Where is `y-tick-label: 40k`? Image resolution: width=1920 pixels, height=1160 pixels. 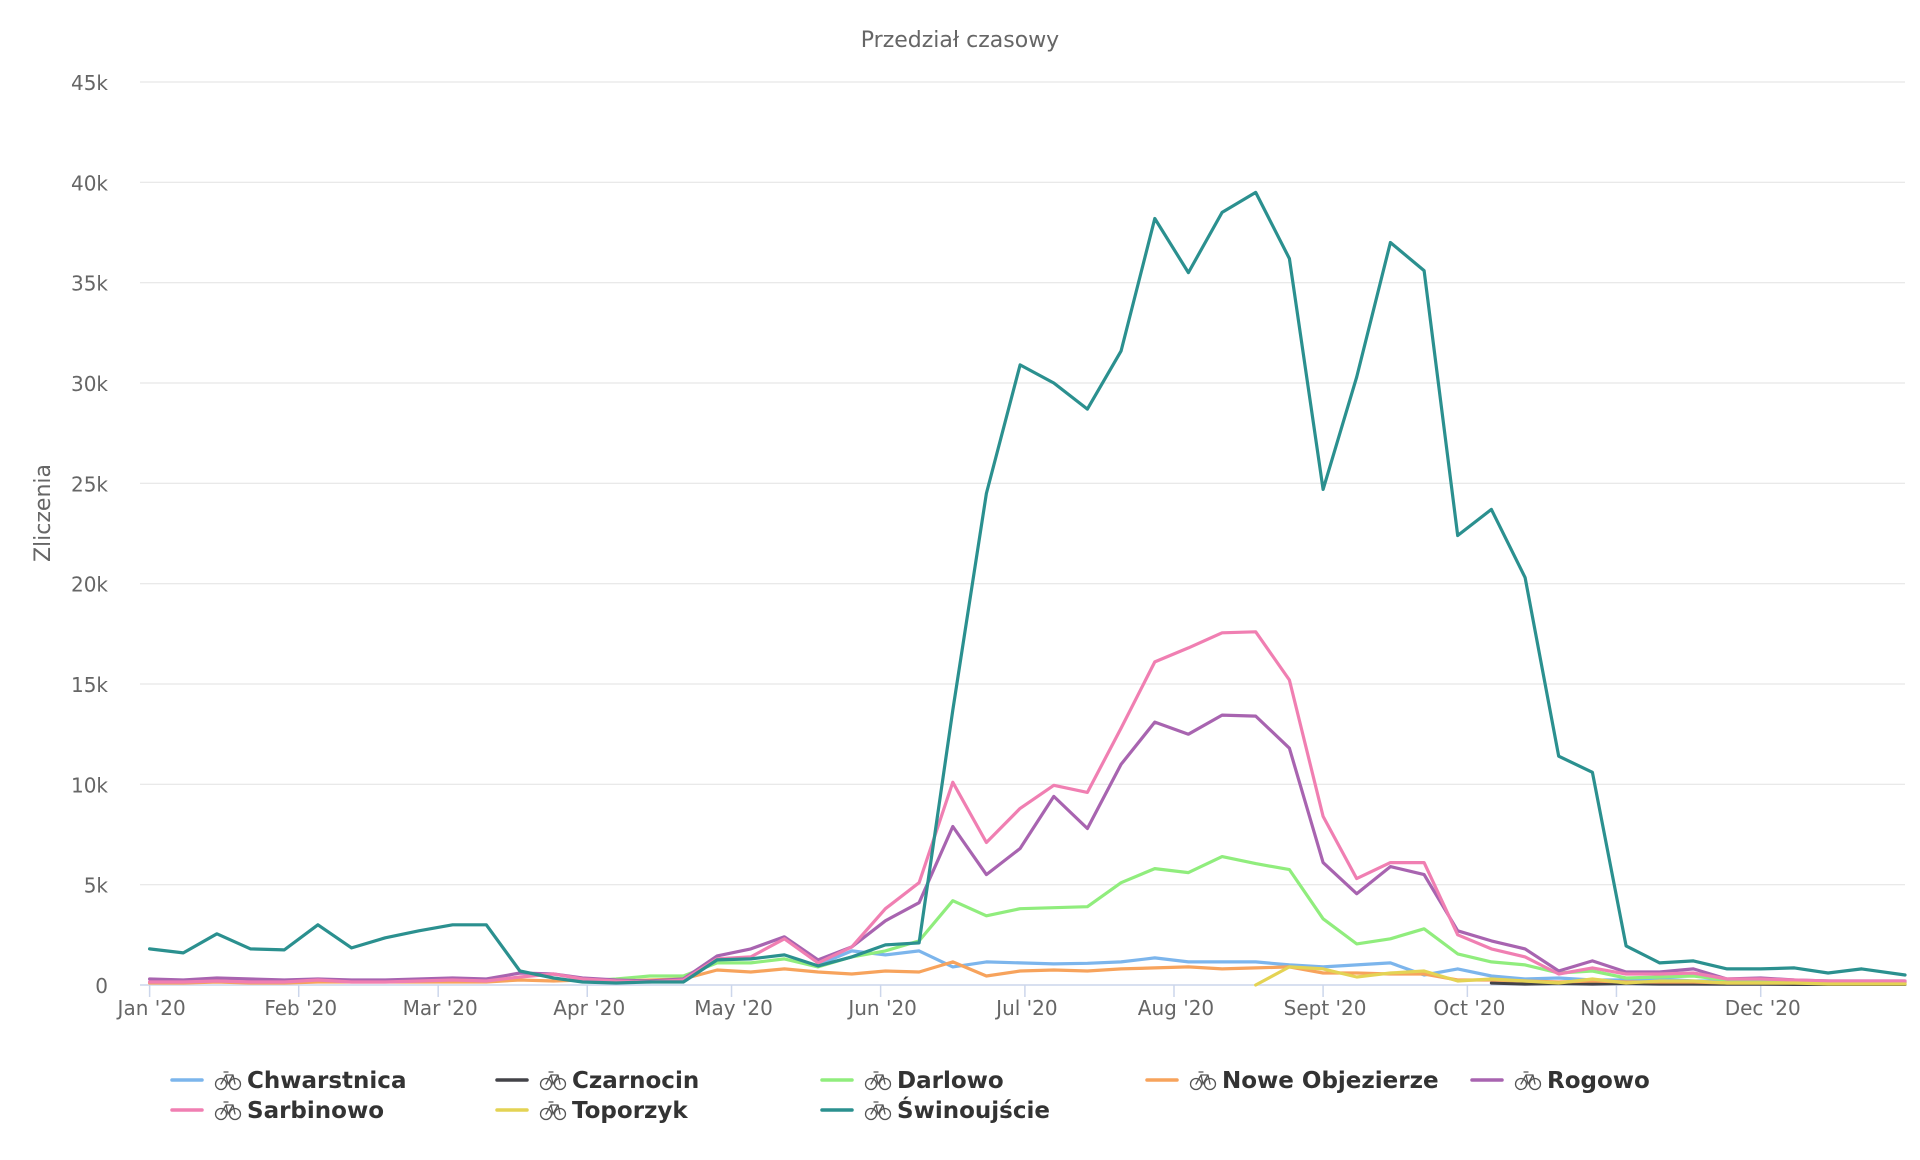 y-tick-label: 40k is located at coordinates (89, 183).